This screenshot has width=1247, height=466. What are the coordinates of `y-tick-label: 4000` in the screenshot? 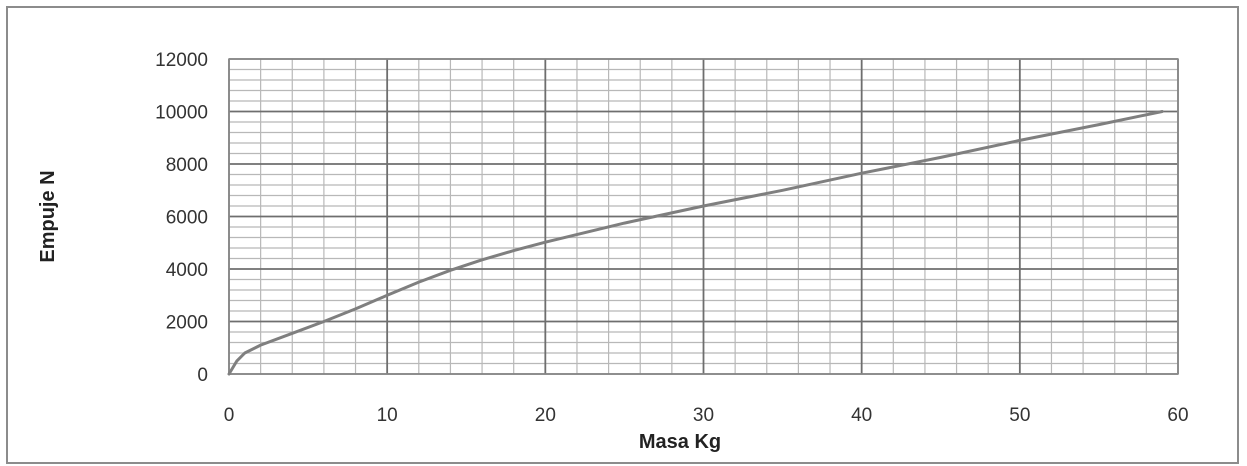 It's located at (187, 270).